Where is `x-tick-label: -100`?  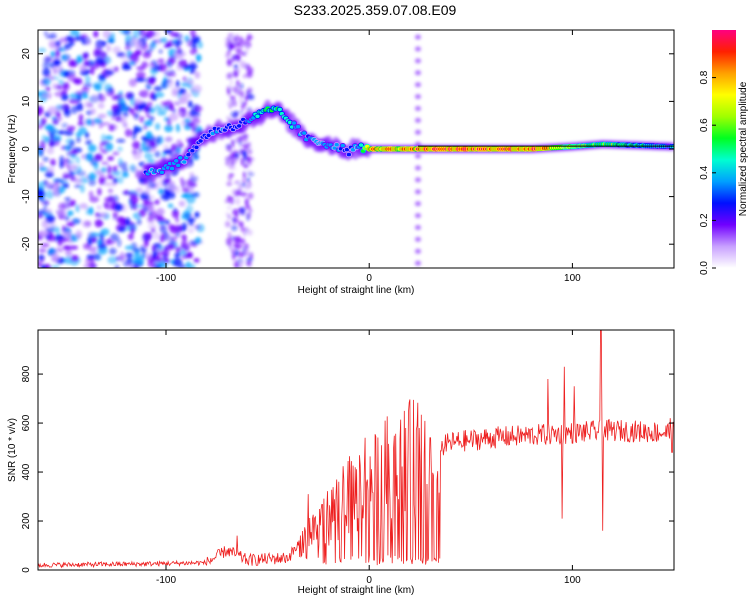 x-tick-label: -100 is located at coordinates (166, 580).